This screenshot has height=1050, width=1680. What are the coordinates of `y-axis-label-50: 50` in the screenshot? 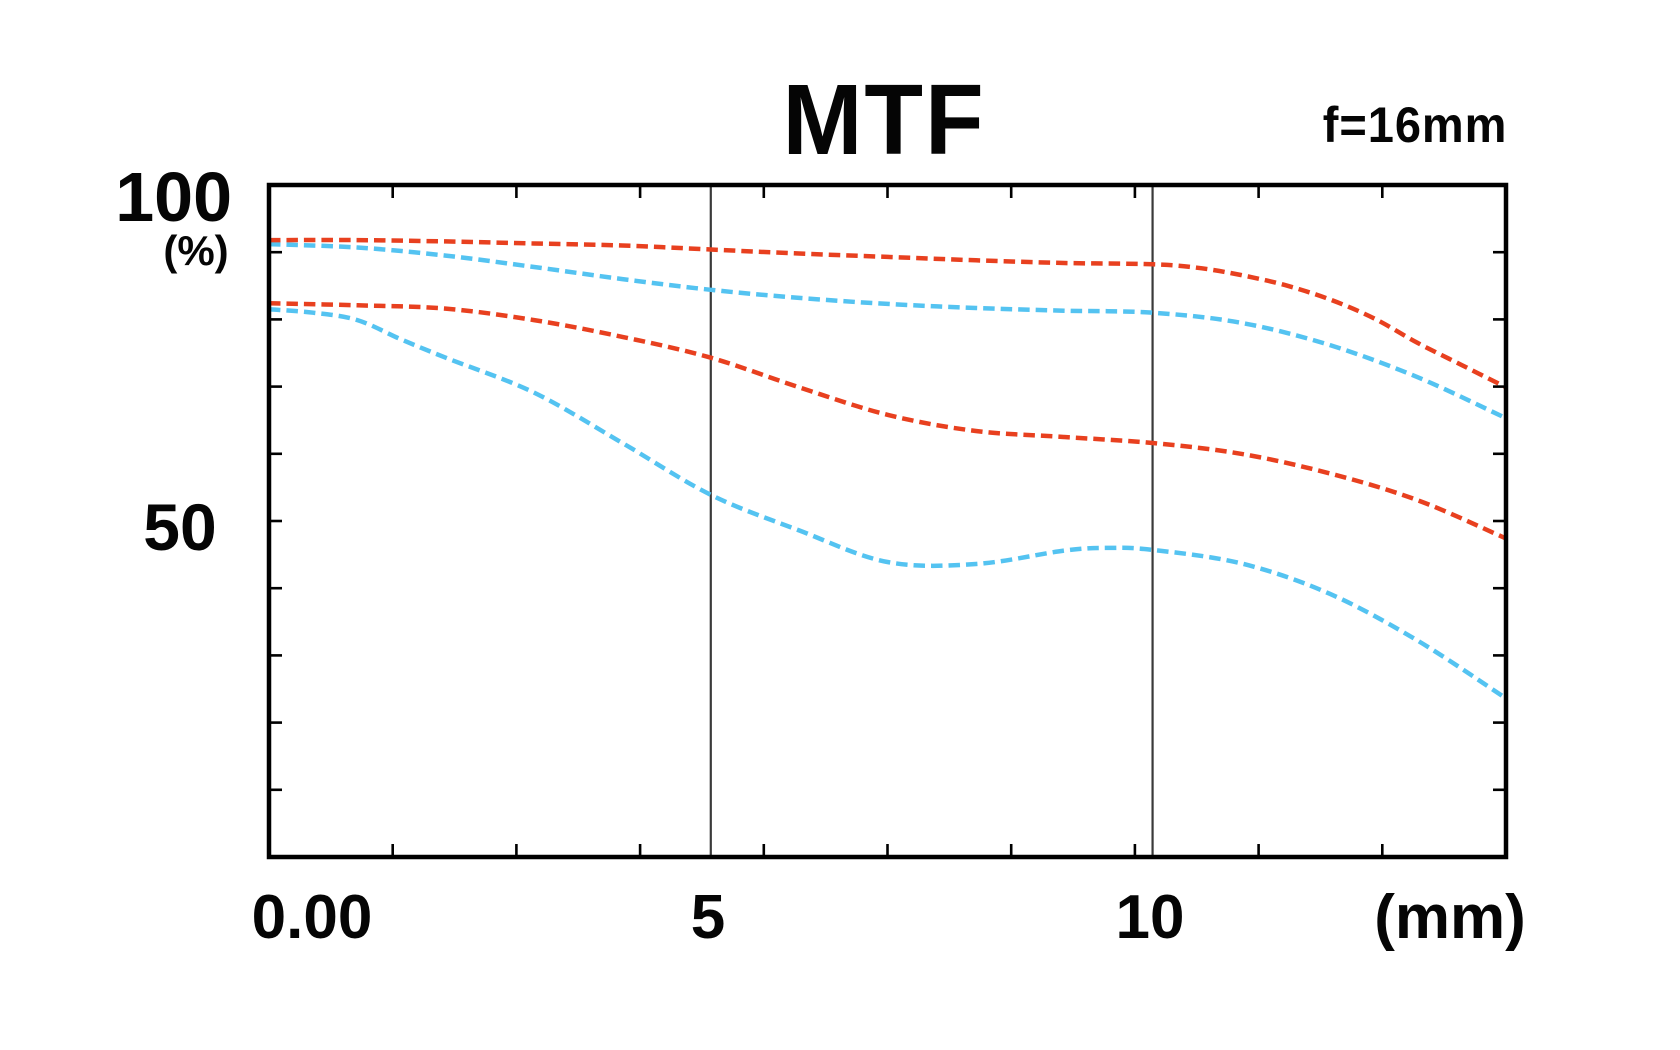 It's located at (180, 527).